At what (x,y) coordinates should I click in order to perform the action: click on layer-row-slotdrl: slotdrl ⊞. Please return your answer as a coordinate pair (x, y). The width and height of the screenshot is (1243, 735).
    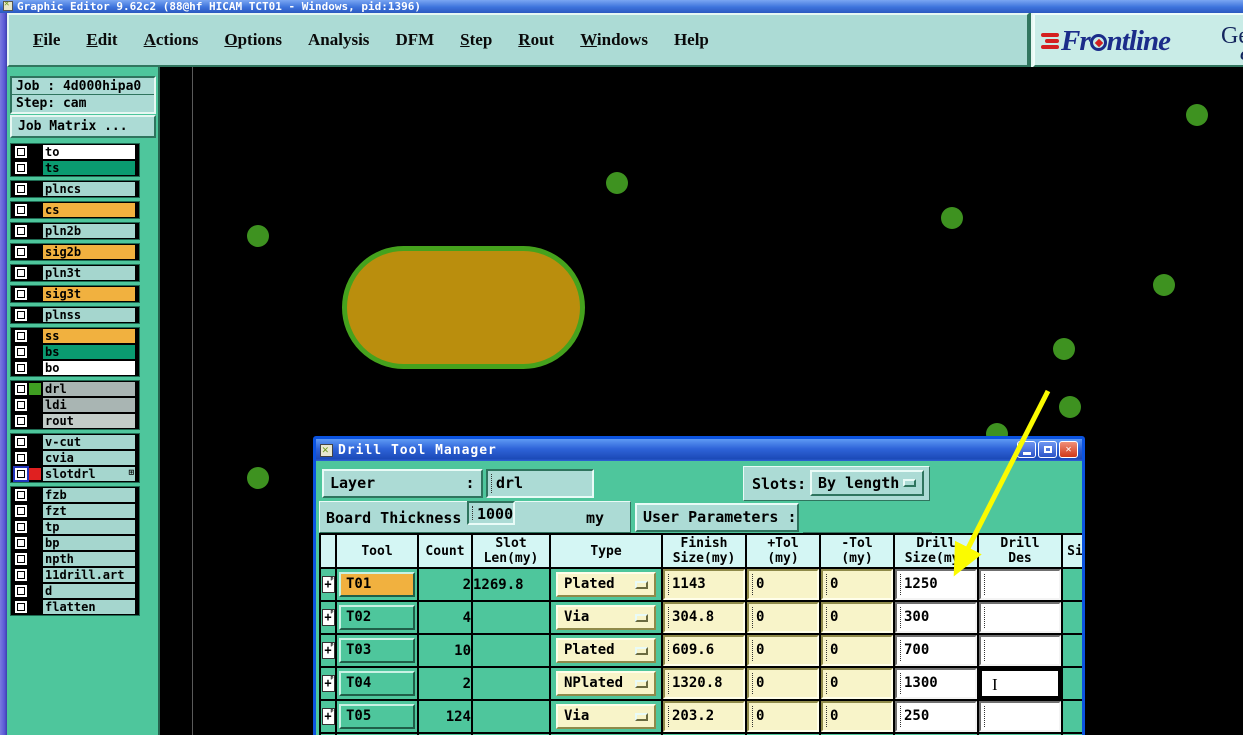
    Looking at the image, I should click on (75, 474).